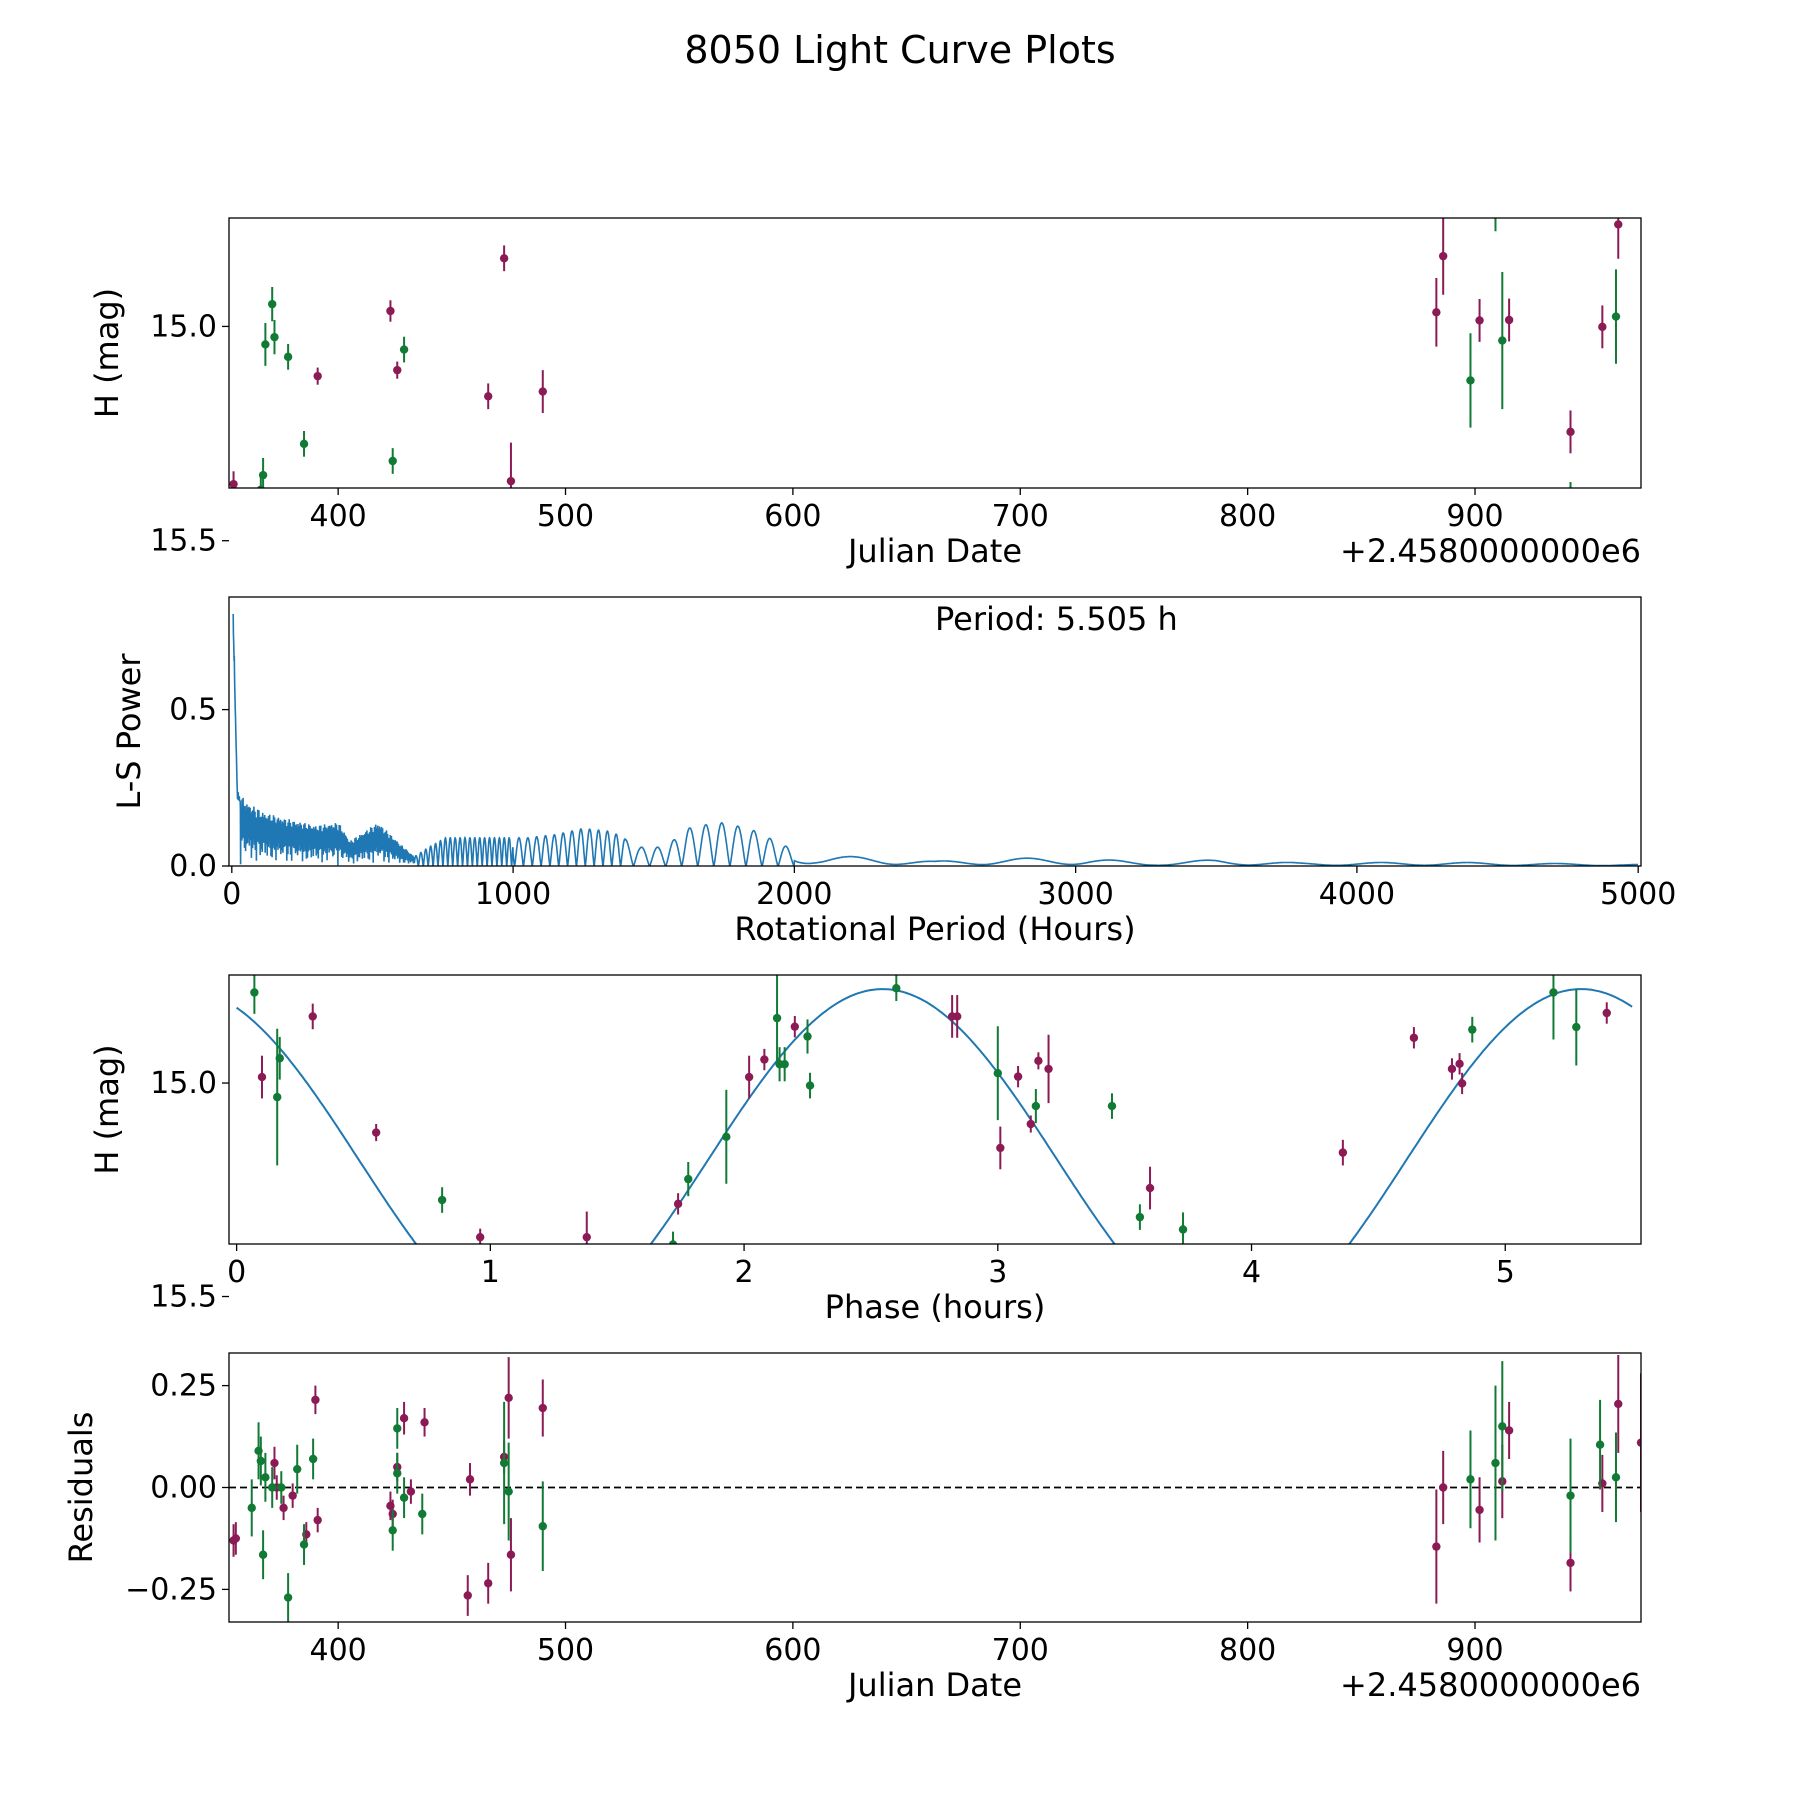  What do you see at coordinates (183, 1488) in the screenshot?
I see `y-tick-label: 0.00` at bounding box center [183, 1488].